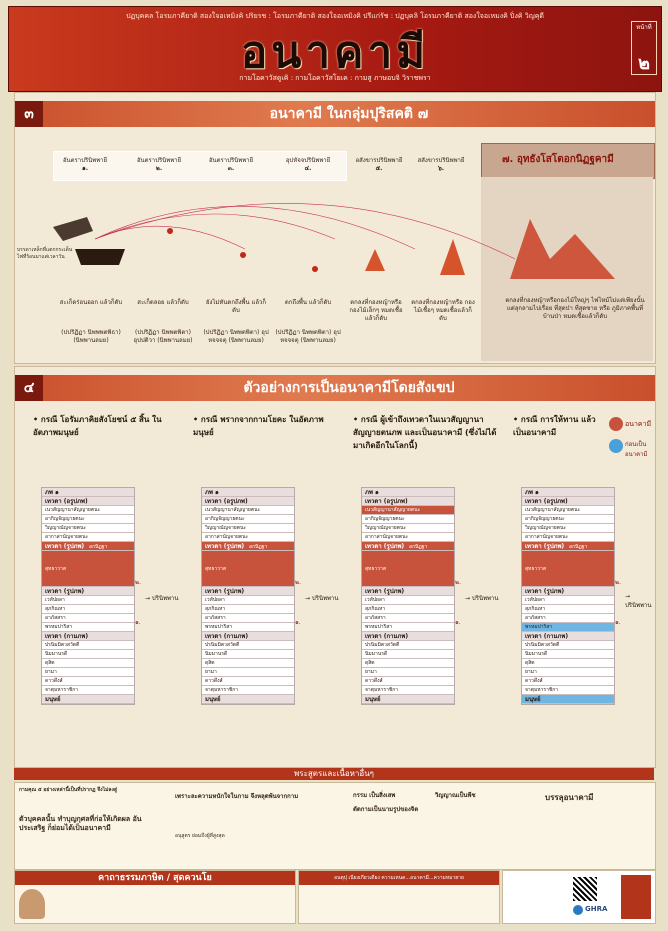 This screenshot has width=668, height=931. Describe the element at coordinates (305, 231) in the screenshot. I see `spark-trail` at that location.